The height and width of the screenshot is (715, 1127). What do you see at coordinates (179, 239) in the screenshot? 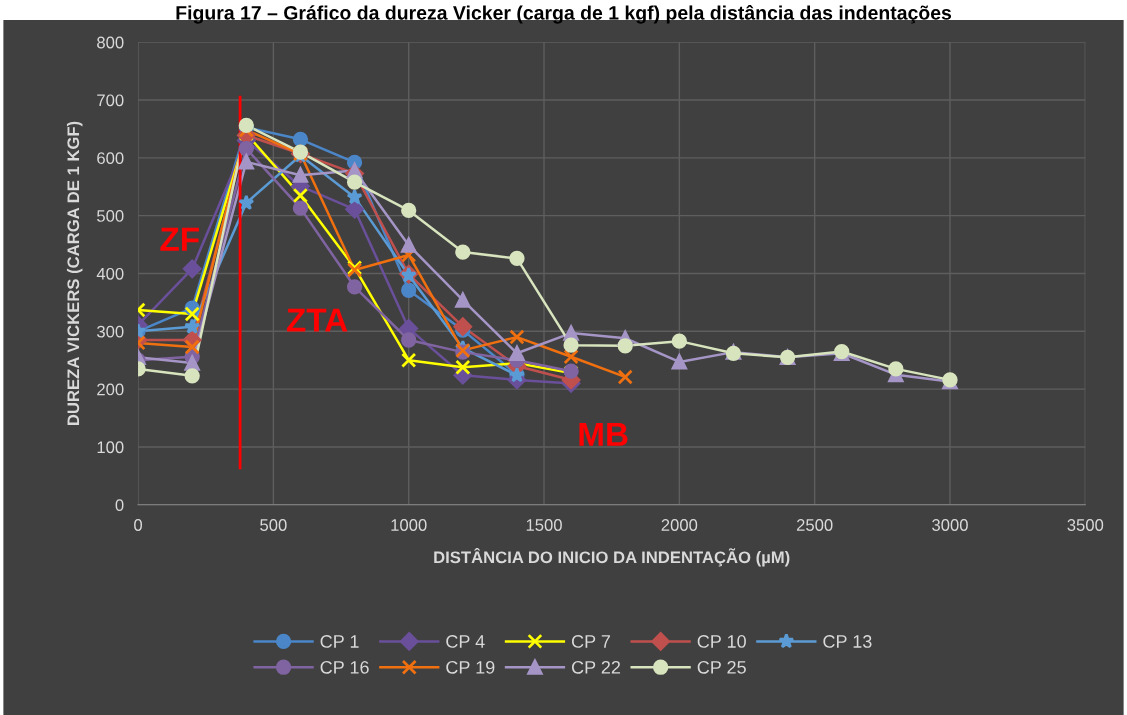
I see `annotation: ZF` at bounding box center [179, 239].